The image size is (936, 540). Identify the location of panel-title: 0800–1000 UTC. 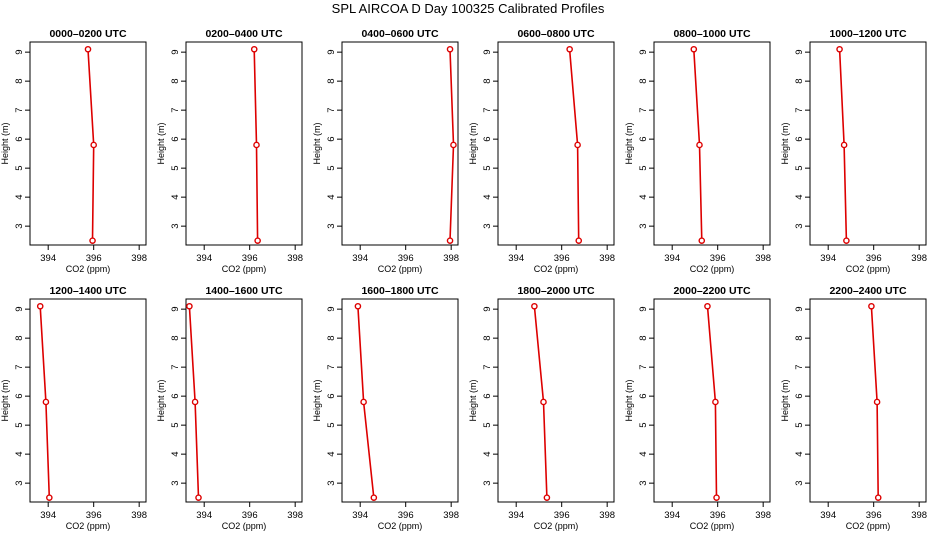
(711, 34).